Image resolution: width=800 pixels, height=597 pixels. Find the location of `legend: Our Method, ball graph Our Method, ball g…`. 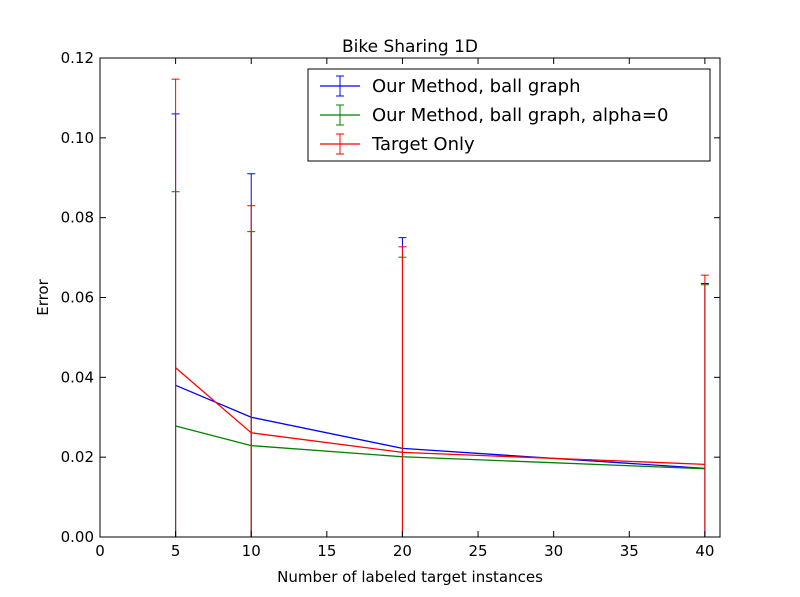

legend: Our Method, ball graph Our Method, ball g… is located at coordinates (509, 115).